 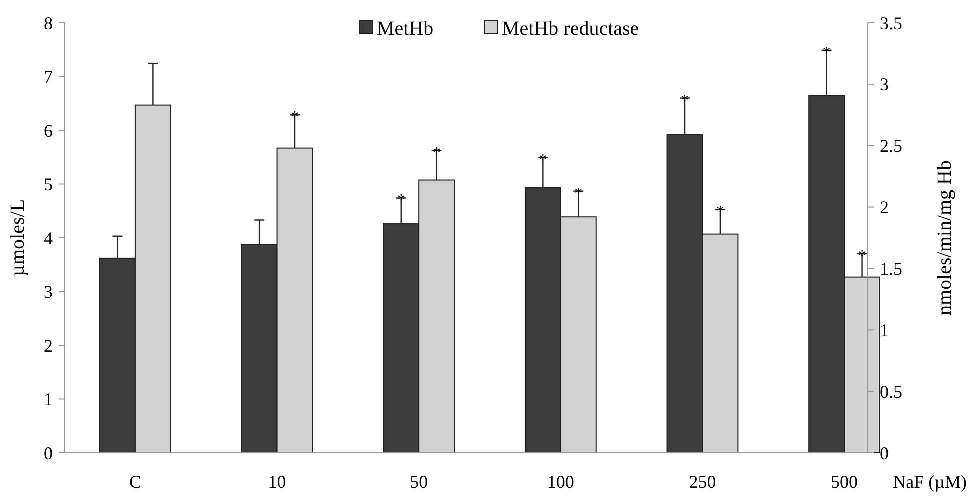 What do you see at coordinates (48, 23) in the screenshot?
I see `y-tick-label: 8` at bounding box center [48, 23].